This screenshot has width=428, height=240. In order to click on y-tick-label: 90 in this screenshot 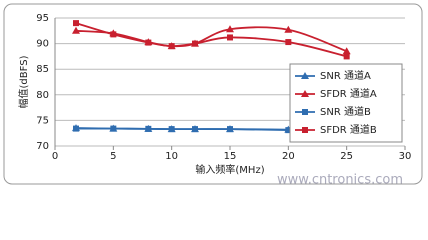, I will do `click(42, 44)`.